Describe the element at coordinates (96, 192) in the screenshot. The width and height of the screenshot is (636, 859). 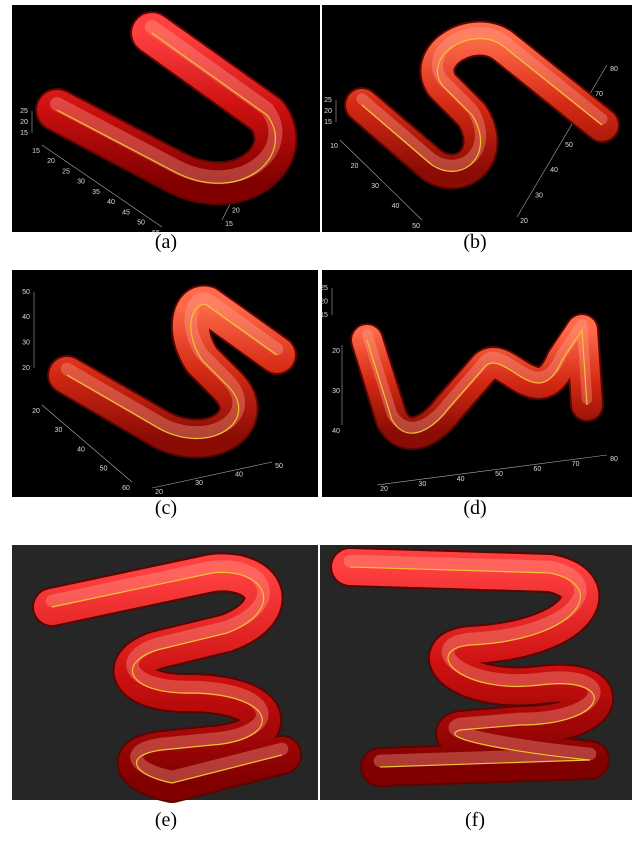
I see `axis-tick-label: 35` at that location.